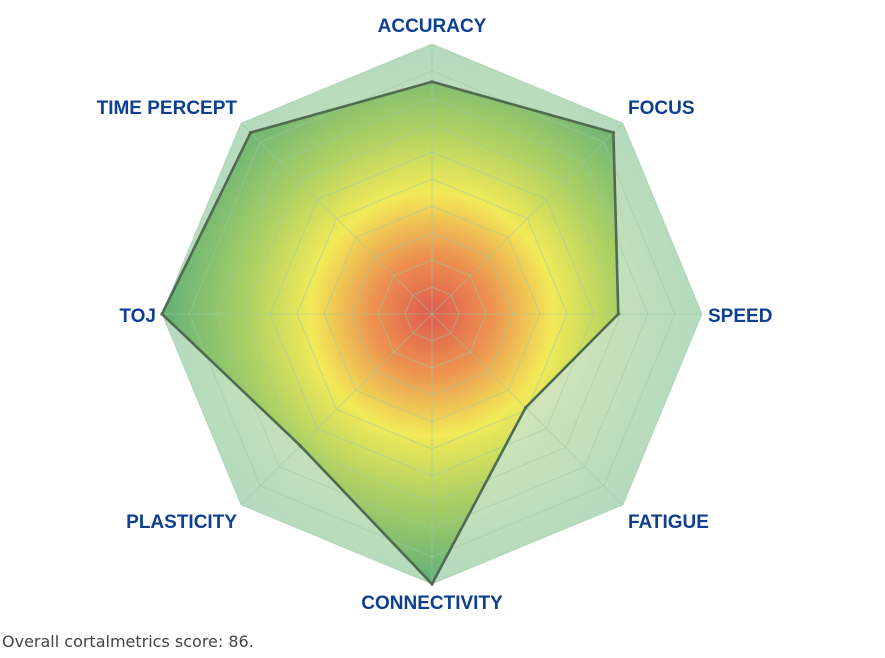 The image size is (885, 658). I want to click on axis-label-connectivity: CONNECTIVITY, so click(432, 603).